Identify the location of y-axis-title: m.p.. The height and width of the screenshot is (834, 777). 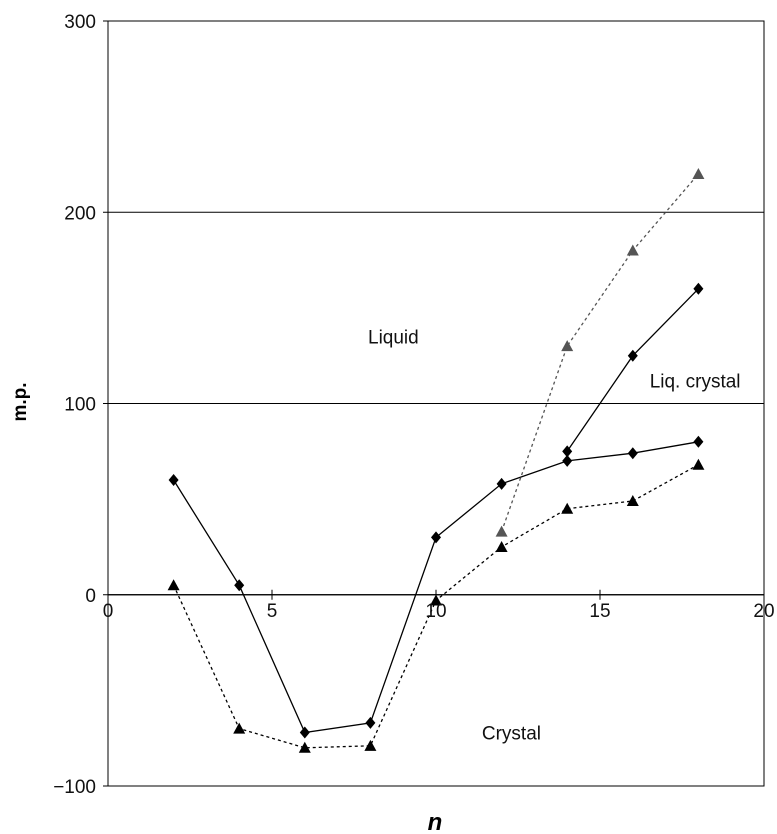
(20, 401).